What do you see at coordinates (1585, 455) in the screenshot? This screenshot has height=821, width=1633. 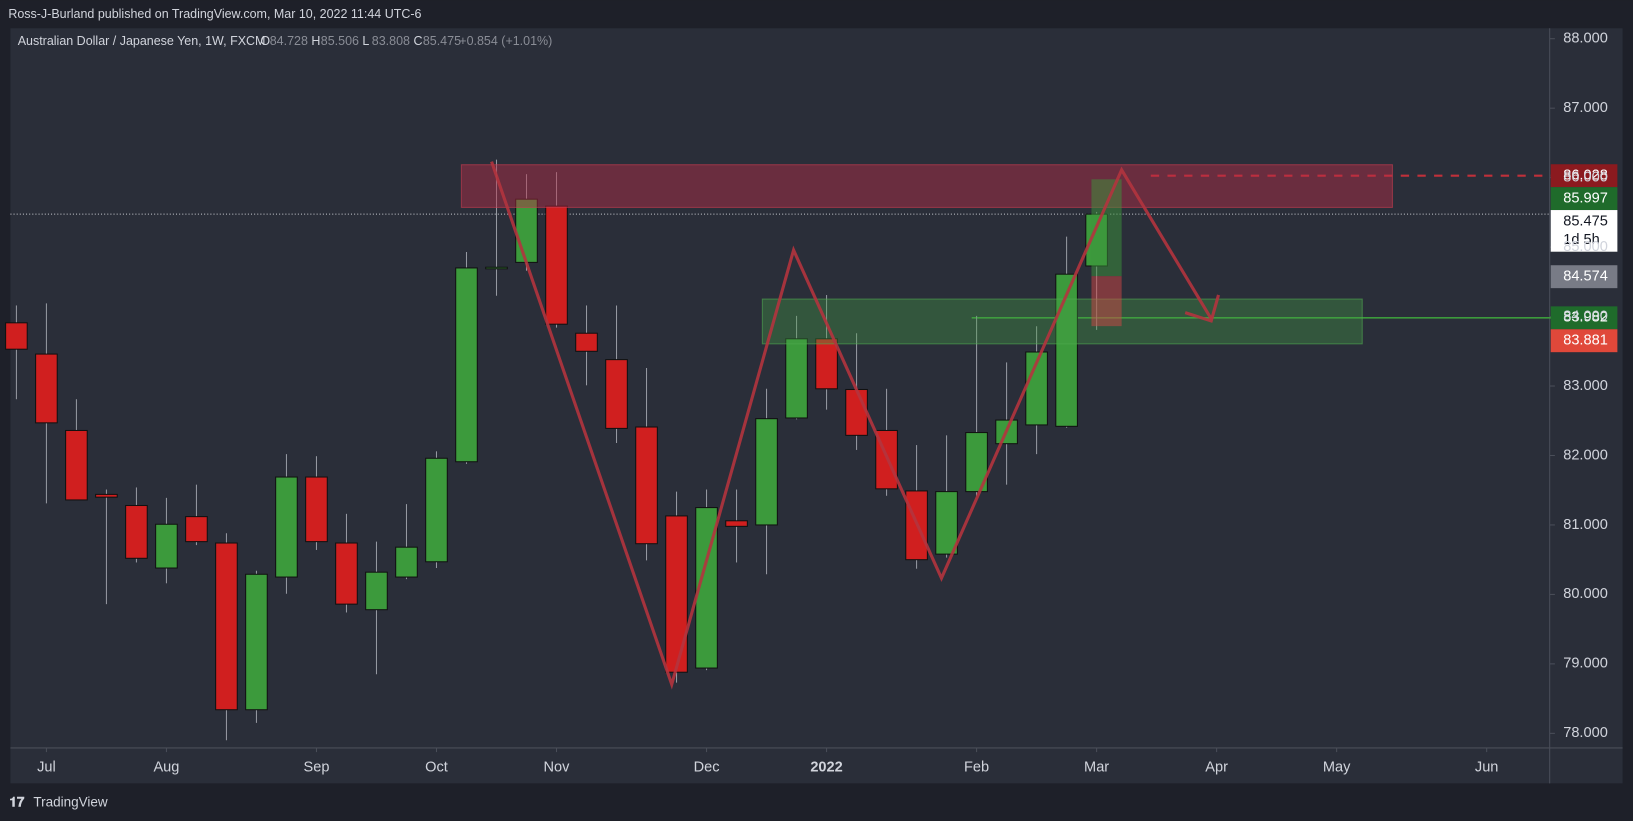 I see `y-tick-label: 82.000` at bounding box center [1585, 455].